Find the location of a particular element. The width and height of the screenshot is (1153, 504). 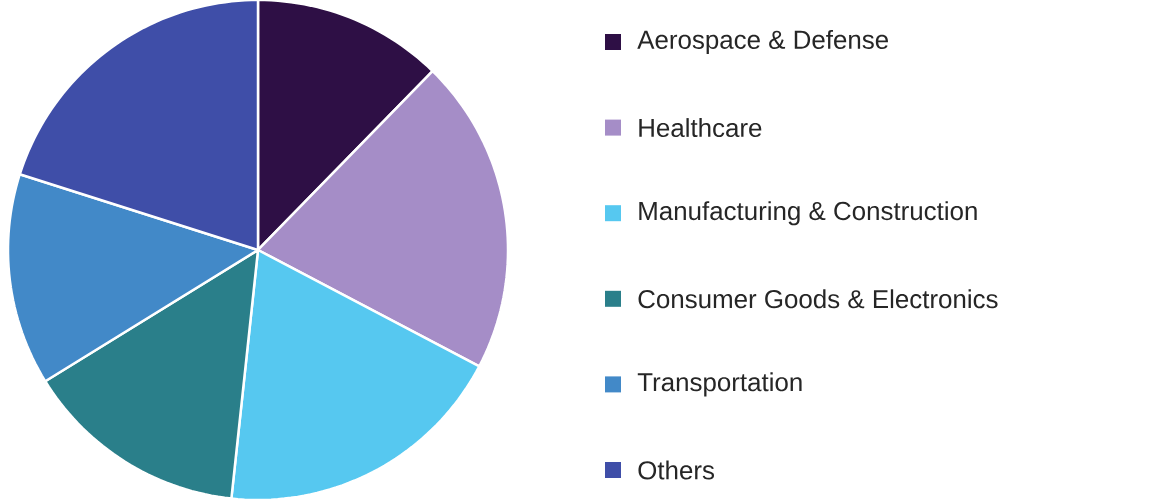

legend-label: Others is located at coordinates (676, 470).